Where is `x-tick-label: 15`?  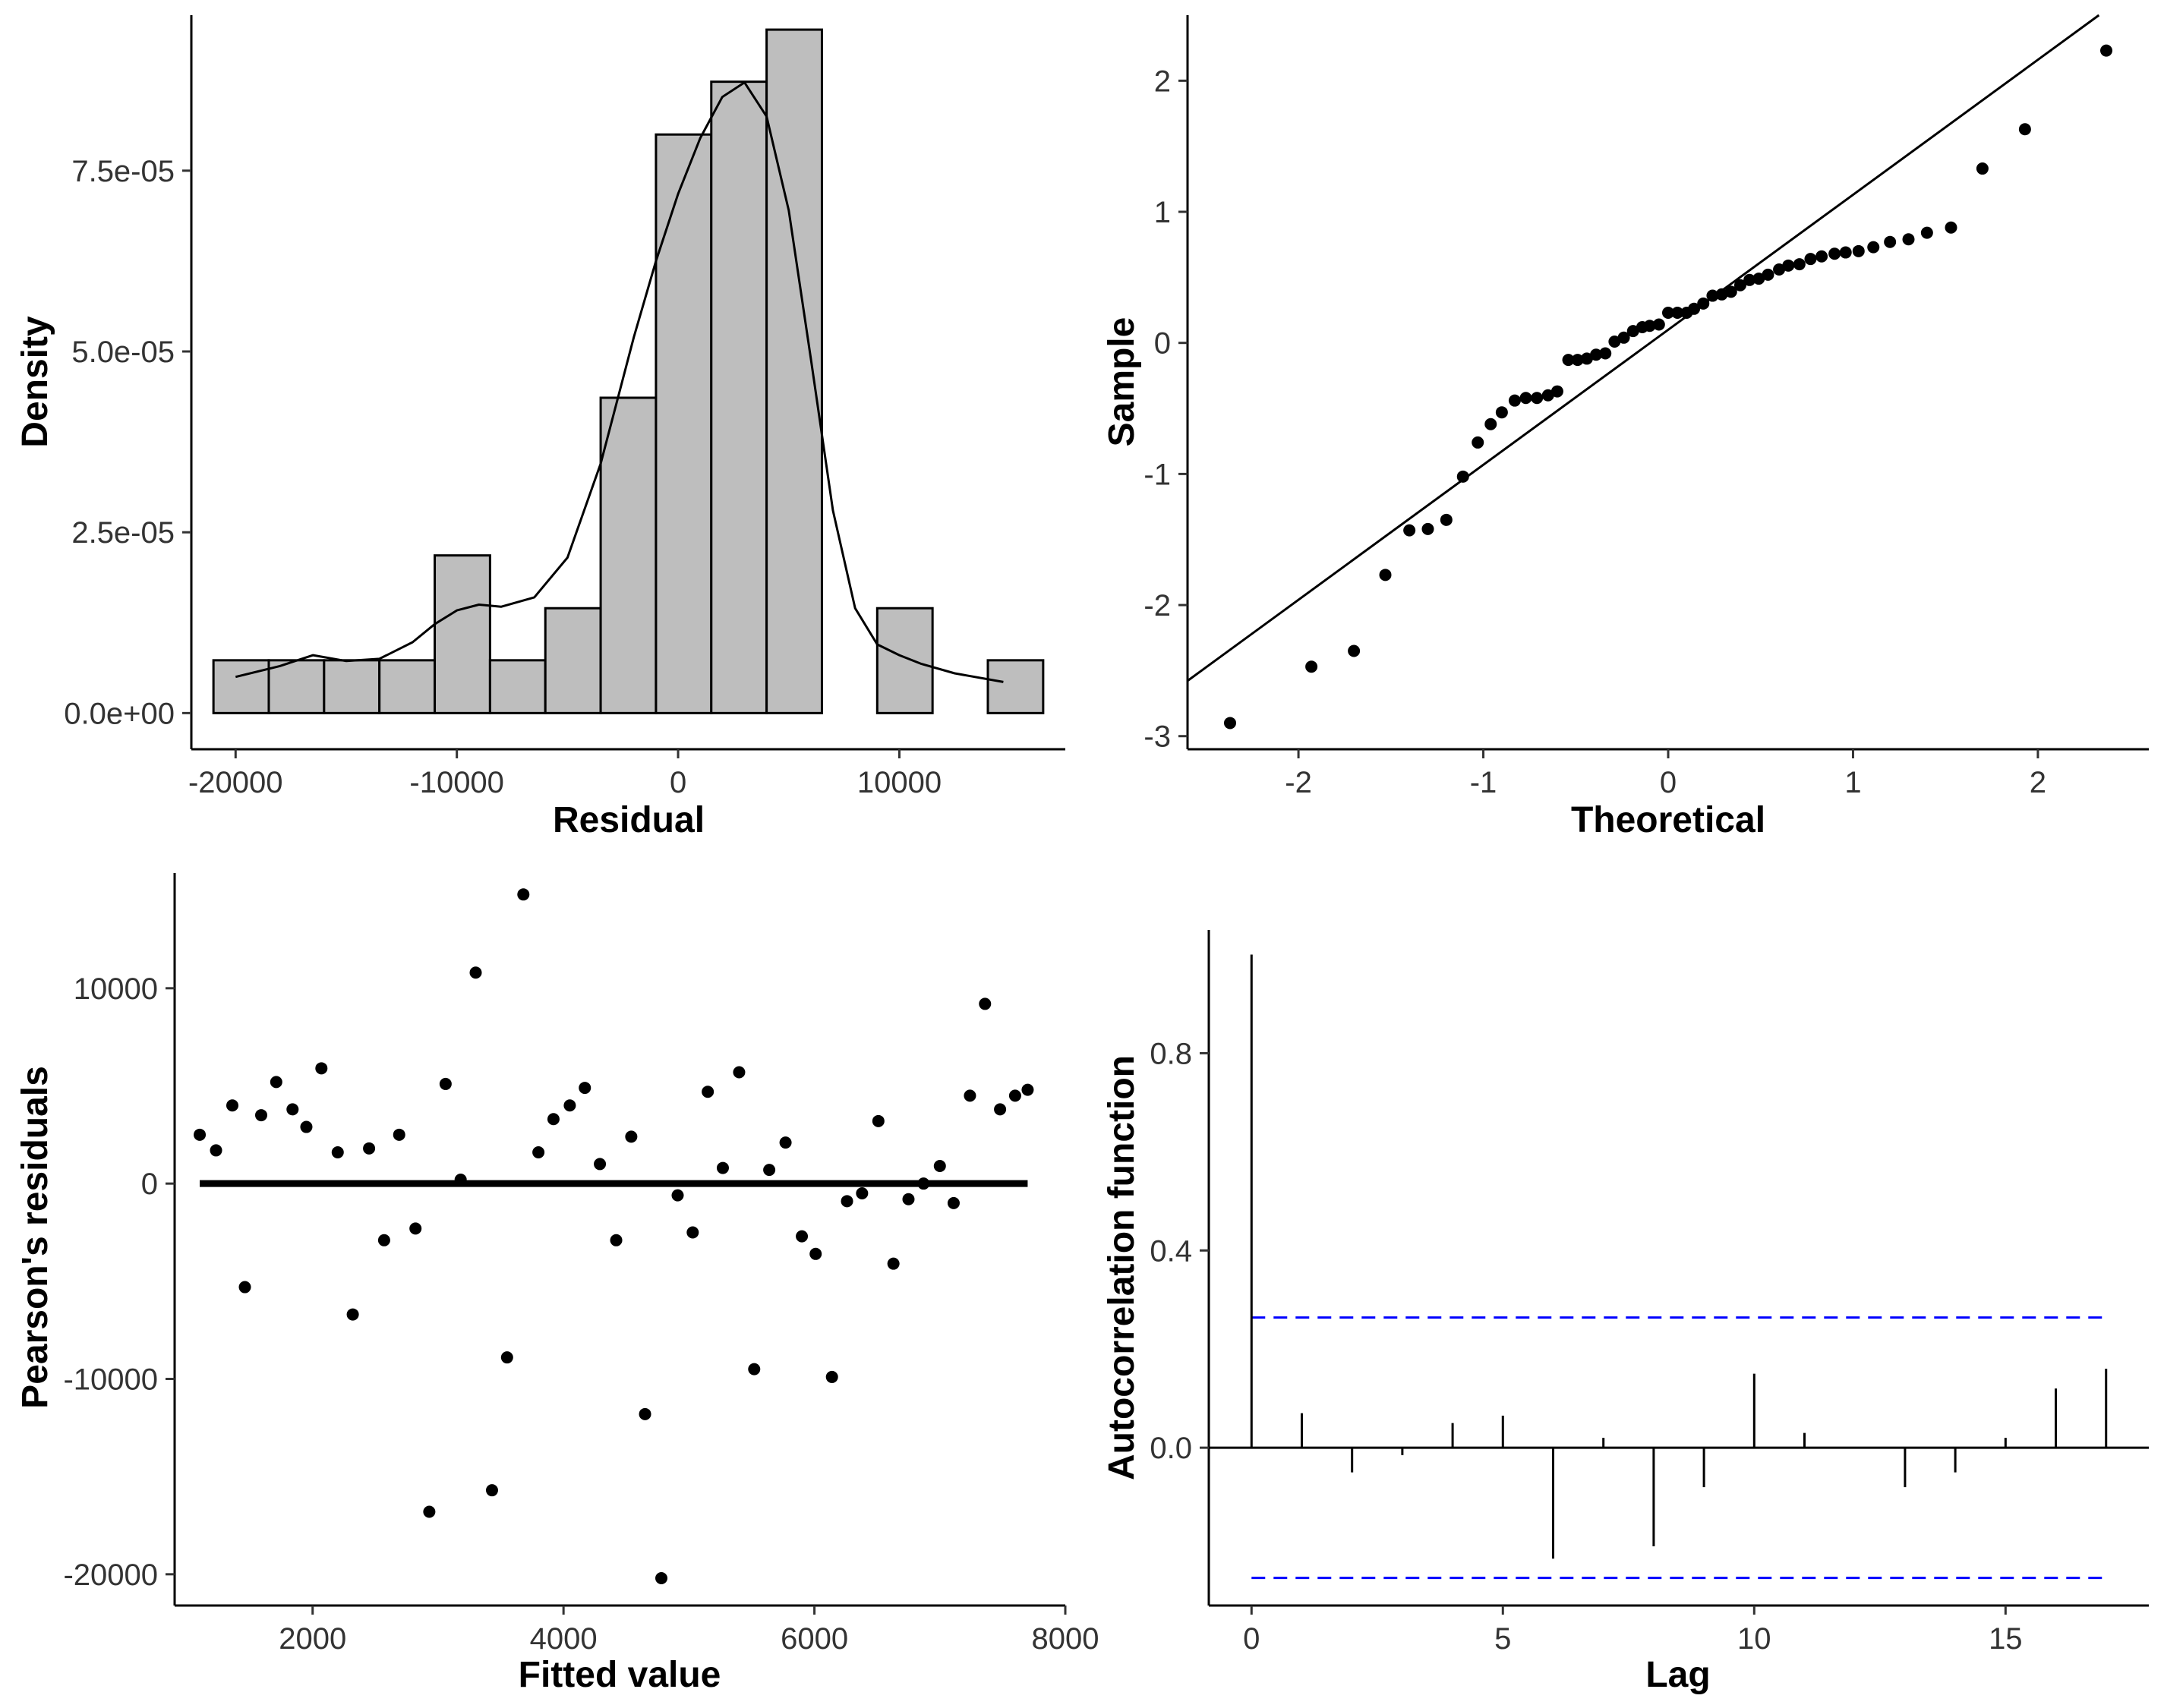 x-tick-label: 15 is located at coordinates (2006, 1639).